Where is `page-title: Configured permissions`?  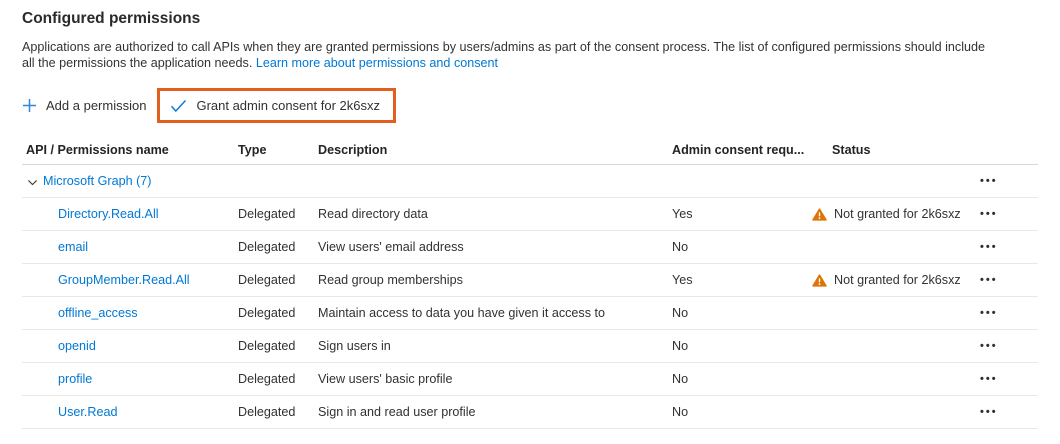
page-title: Configured permissions is located at coordinates (111, 18).